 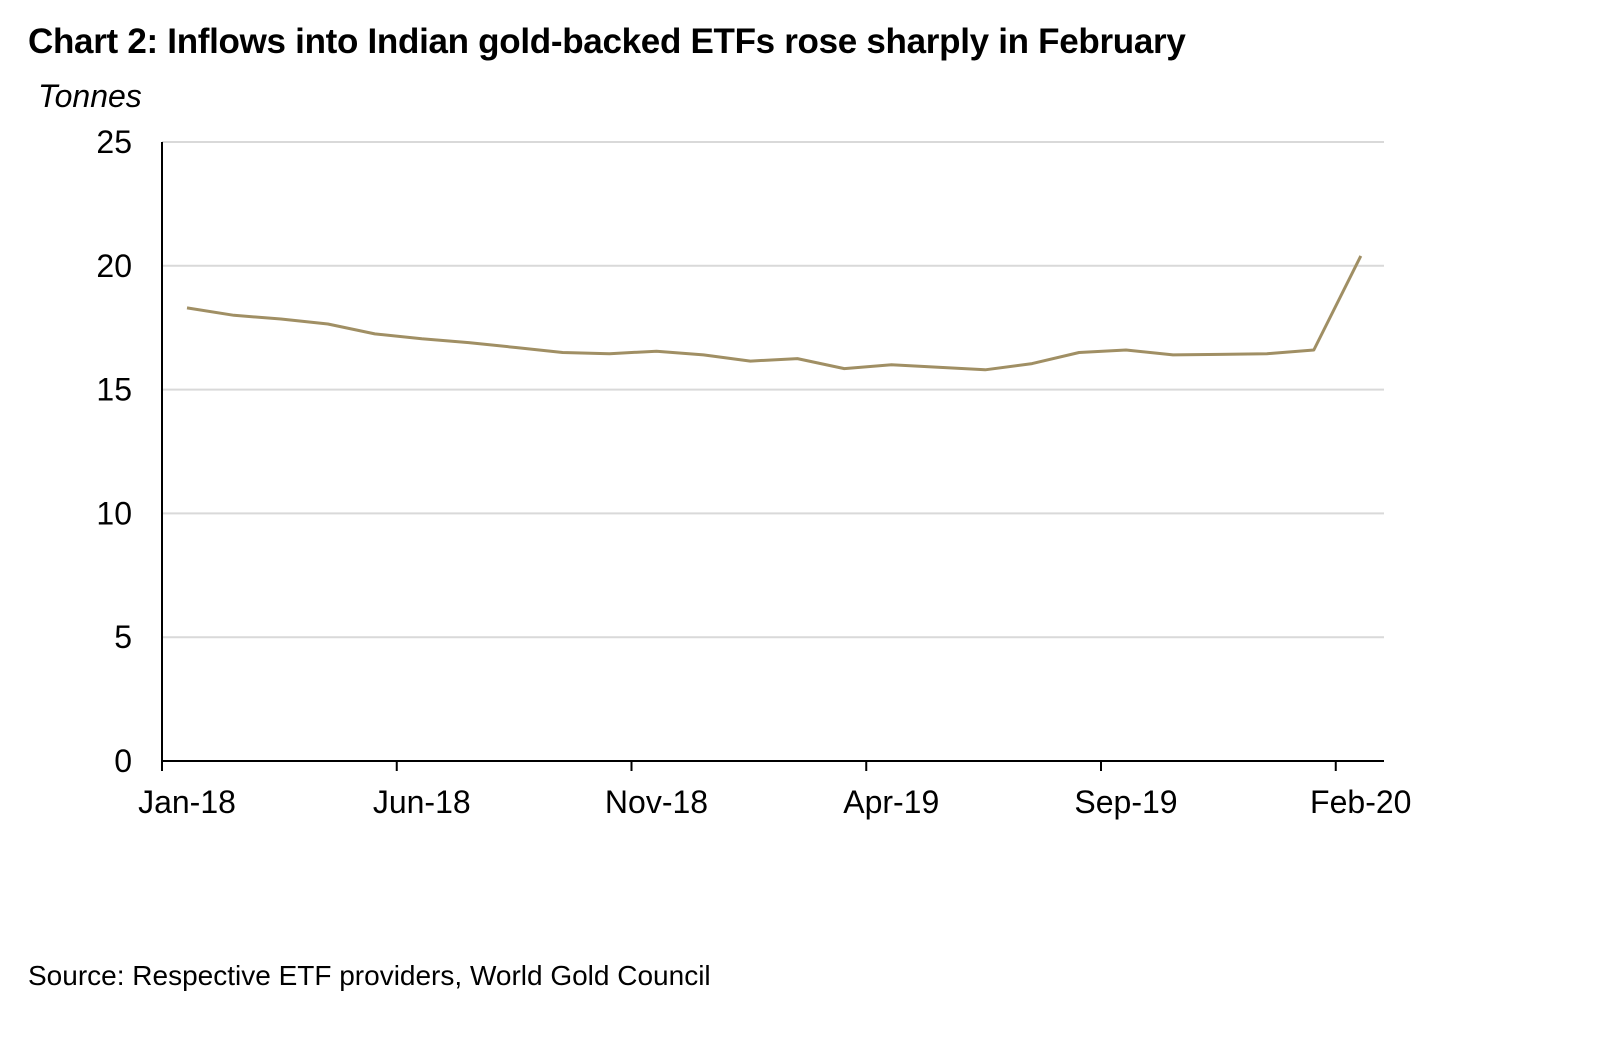 I want to click on y-tick-label: 25, so click(x=114, y=142).